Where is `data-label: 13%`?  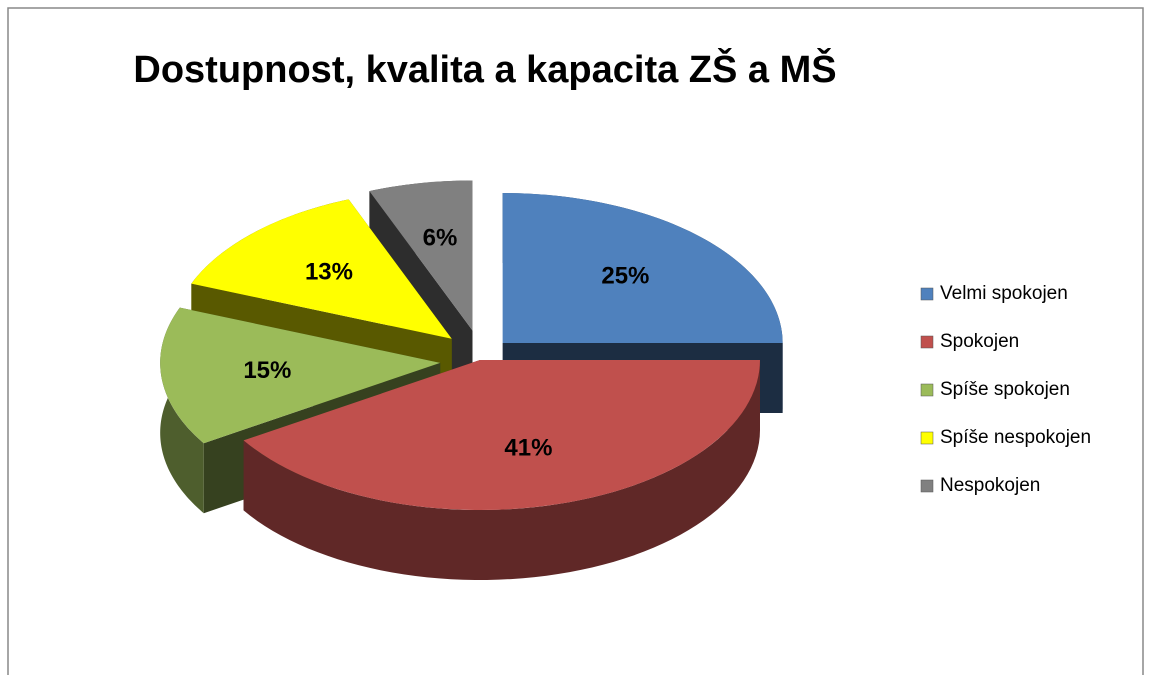 data-label: 13% is located at coordinates (329, 271).